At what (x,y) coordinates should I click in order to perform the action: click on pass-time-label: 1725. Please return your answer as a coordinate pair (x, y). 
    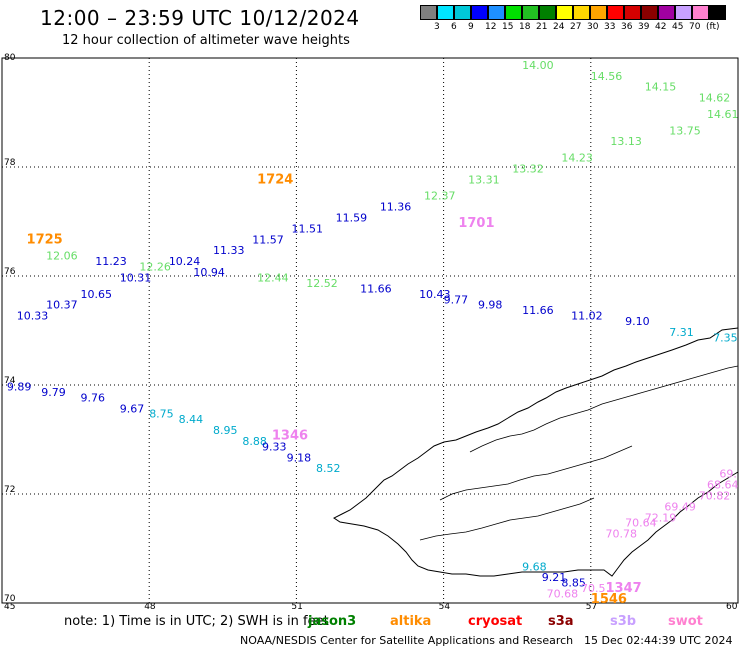
    Looking at the image, I should click on (45, 239).